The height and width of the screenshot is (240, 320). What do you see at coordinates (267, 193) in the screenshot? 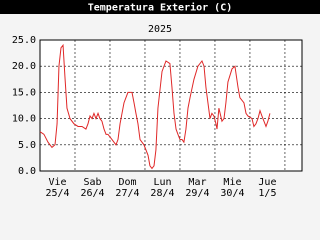
I see `x-tick-label: 1/5` at bounding box center [267, 193].